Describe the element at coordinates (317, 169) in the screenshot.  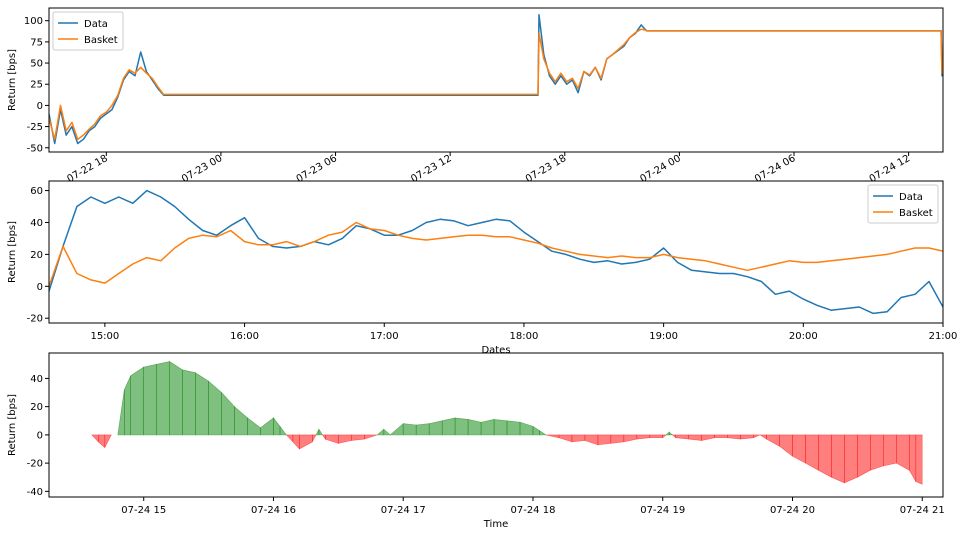
I see `x-tick-label: 07-23 06` at that location.